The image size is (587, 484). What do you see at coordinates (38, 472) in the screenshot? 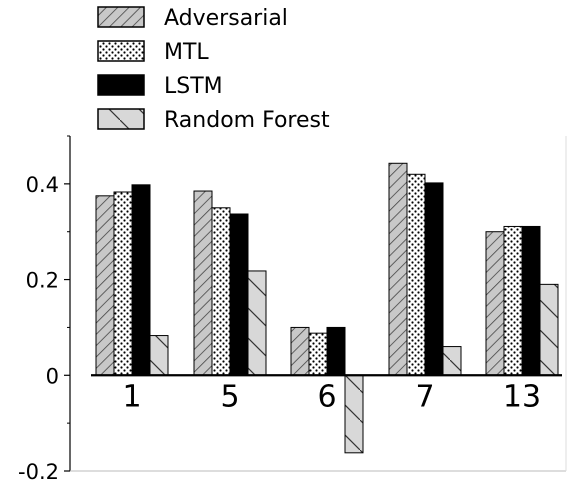
I see `y-tick-label: -0.2` at bounding box center [38, 472].